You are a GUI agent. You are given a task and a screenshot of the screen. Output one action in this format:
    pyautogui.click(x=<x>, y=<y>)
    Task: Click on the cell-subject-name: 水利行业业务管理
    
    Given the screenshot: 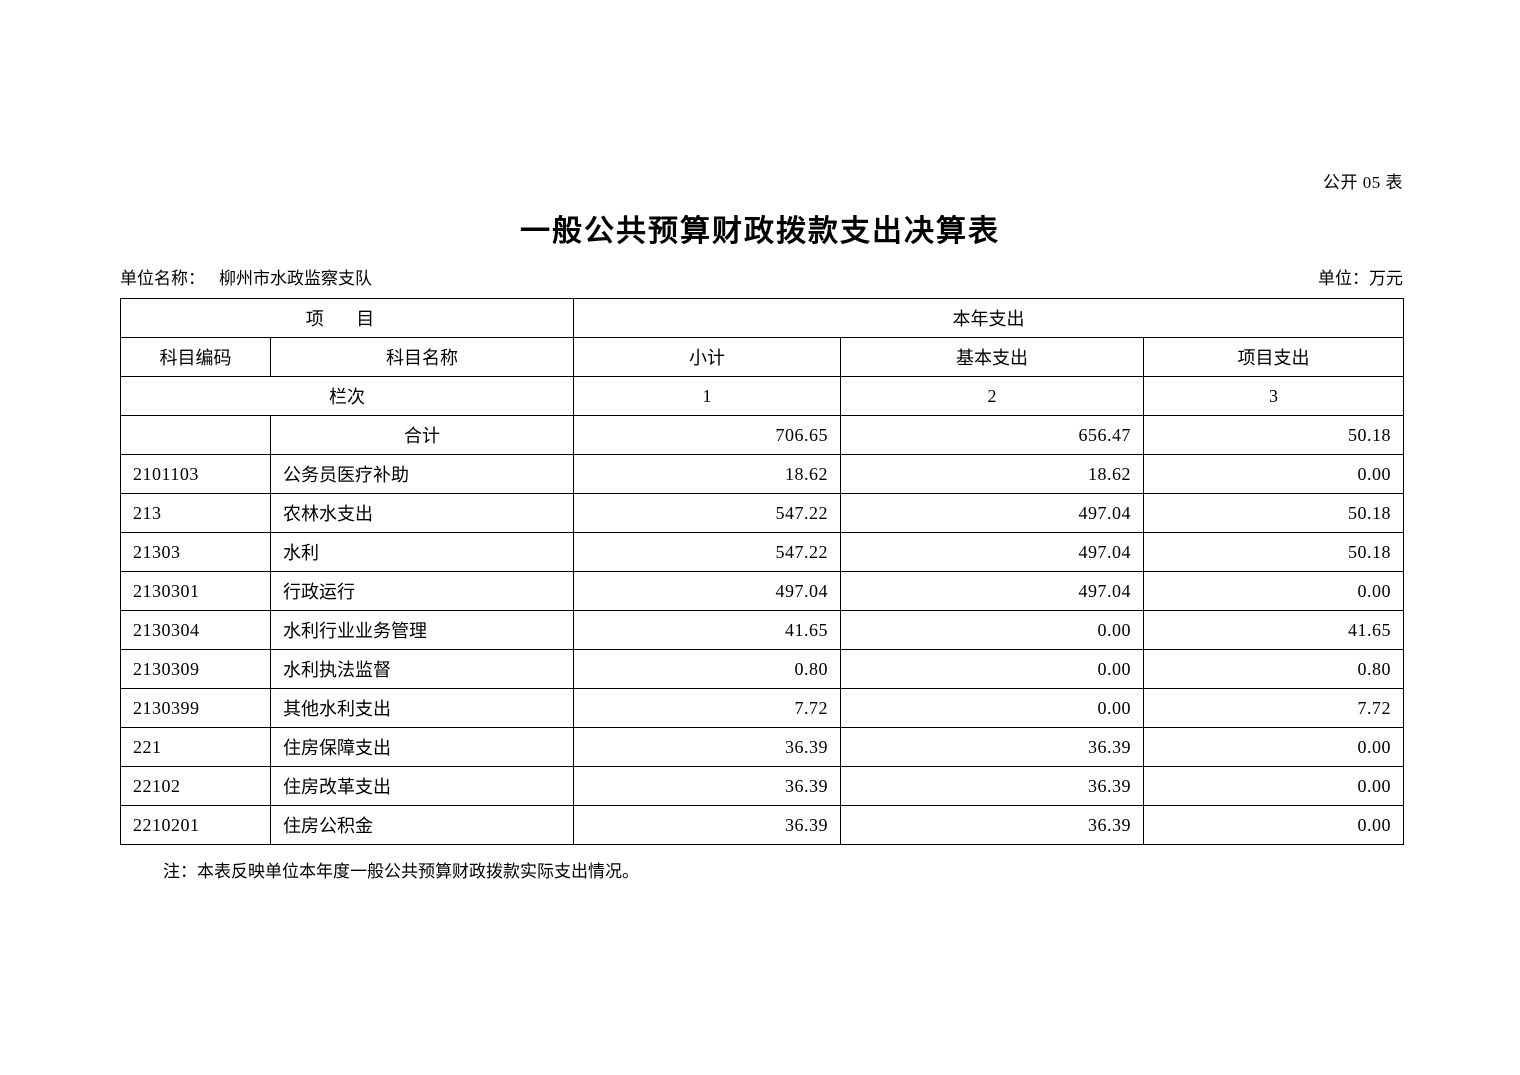 What is the action you would take?
    pyautogui.click(x=422, y=630)
    